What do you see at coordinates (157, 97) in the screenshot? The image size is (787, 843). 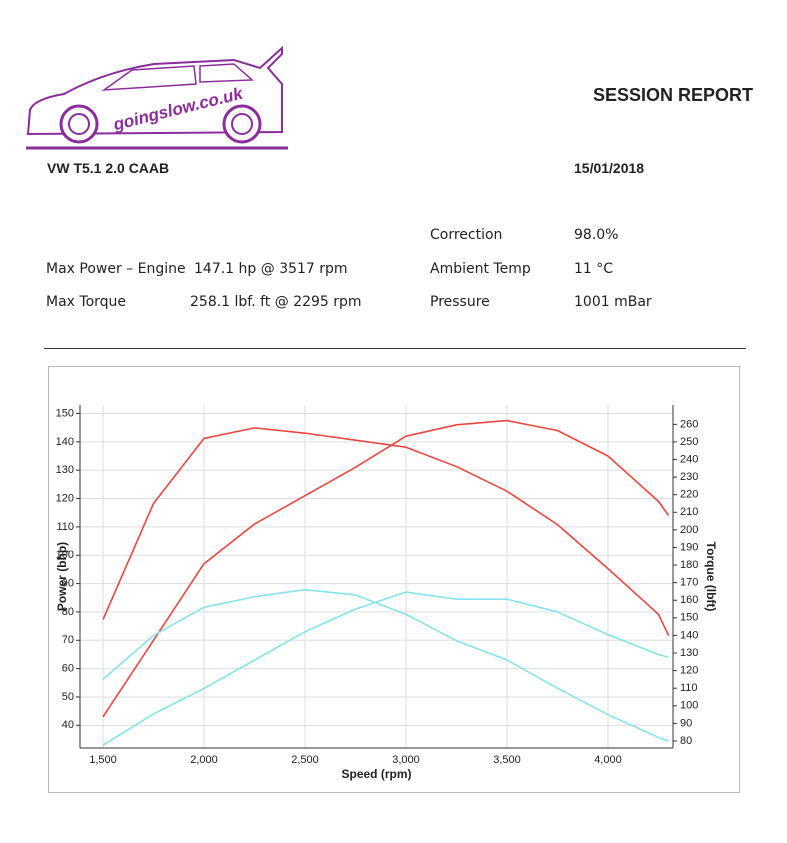 I see `logo: goingslow.co.uk` at bounding box center [157, 97].